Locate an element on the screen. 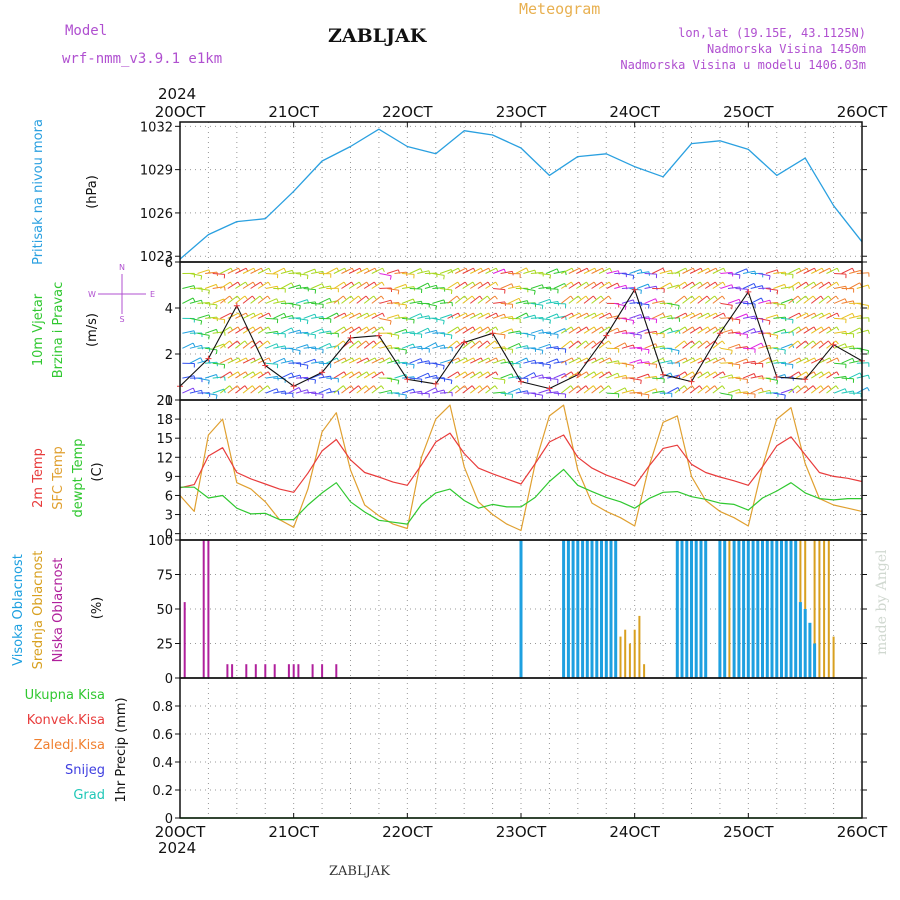  dewpt-line is located at coordinates (521, 496).